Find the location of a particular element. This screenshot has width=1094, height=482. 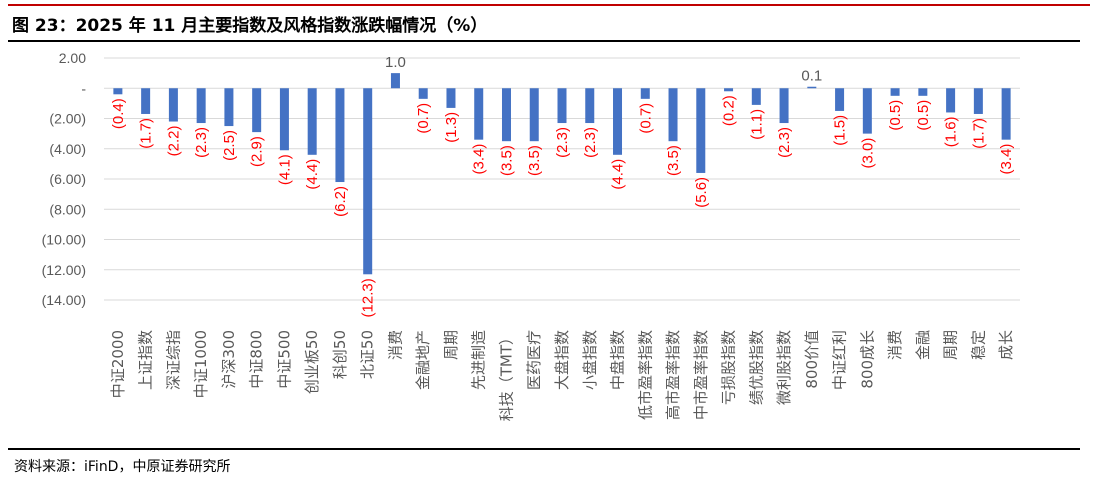

category-label: 大盘指数 is located at coordinates (562, 360).